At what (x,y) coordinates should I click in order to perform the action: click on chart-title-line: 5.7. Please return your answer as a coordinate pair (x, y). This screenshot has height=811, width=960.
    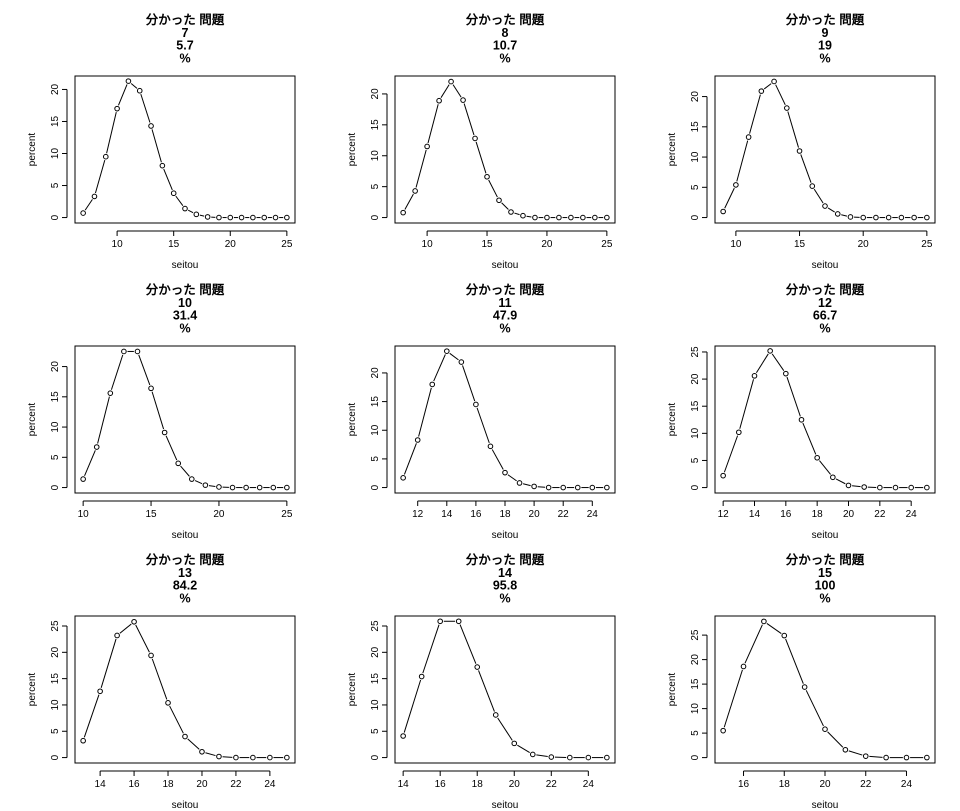
    Looking at the image, I should click on (184, 46).